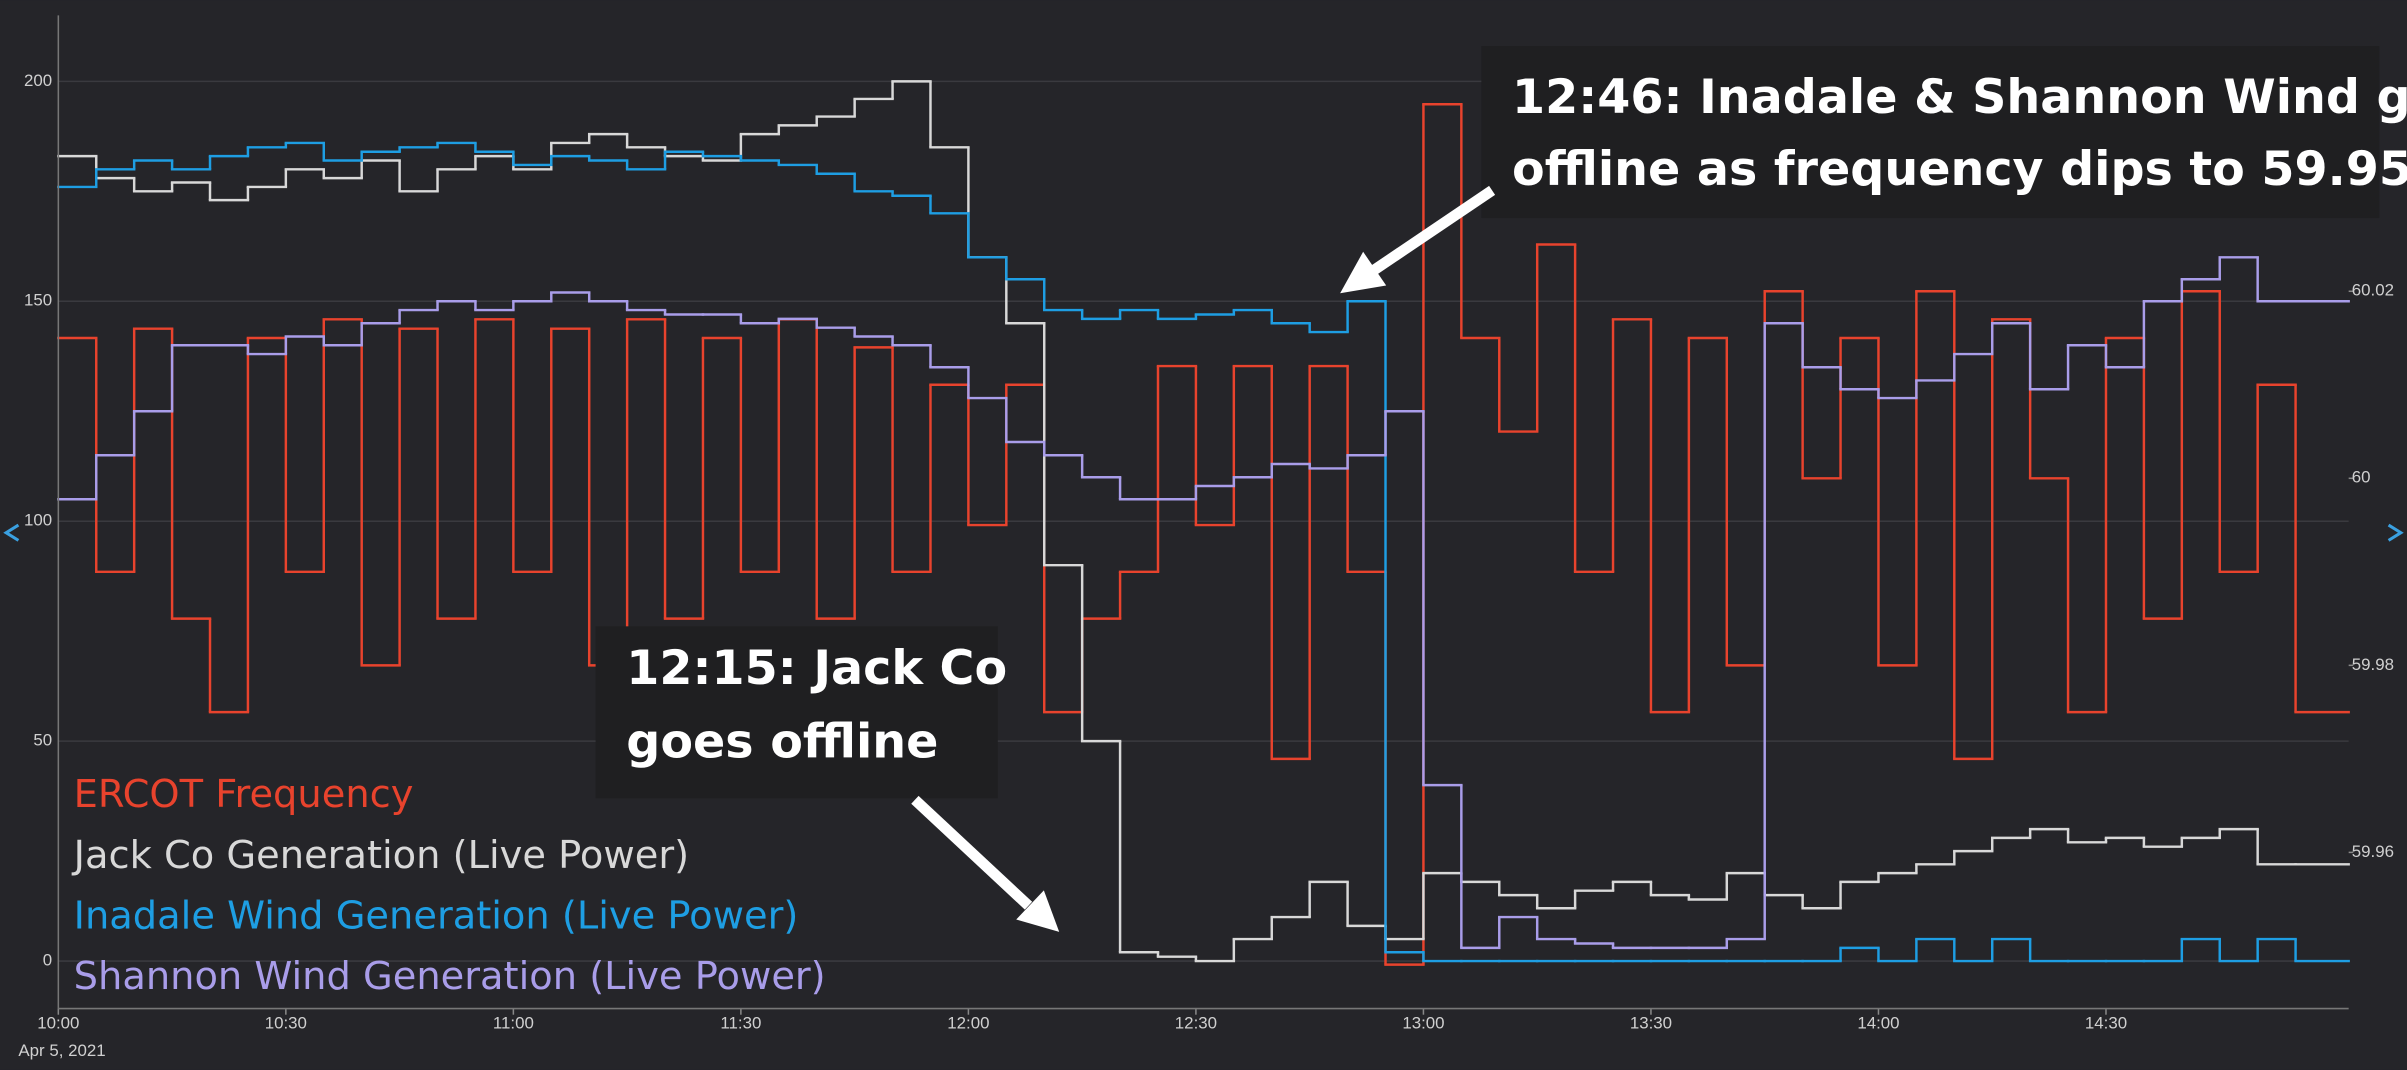 This screenshot has width=2407, height=1070. What do you see at coordinates (450, 976) in the screenshot?
I see `legend-entry: Shannon Wind Generation (Live Power)` at bounding box center [450, 976].